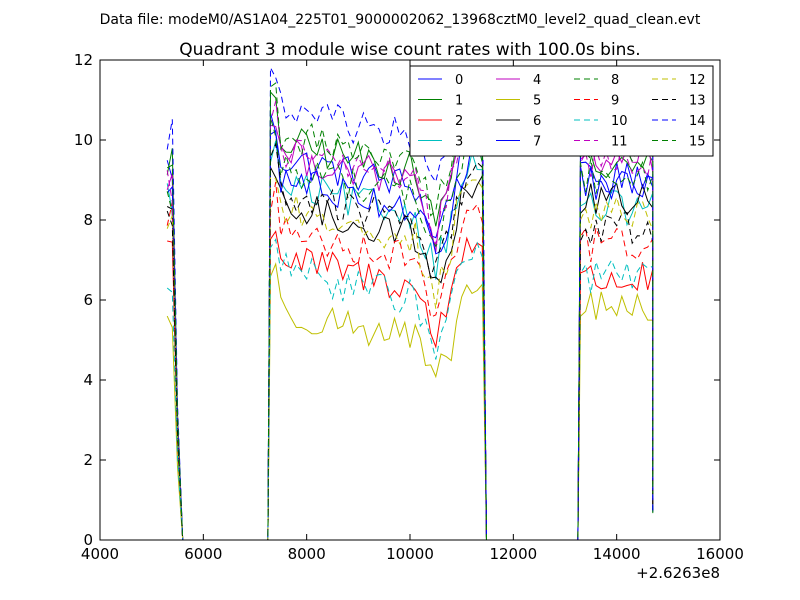 This screenshot has width=800, height=600. What do you see at coordinates (537, 80) in the screenshot?
I see `legend-entry-label: 4` at bounding box center [537, 80].